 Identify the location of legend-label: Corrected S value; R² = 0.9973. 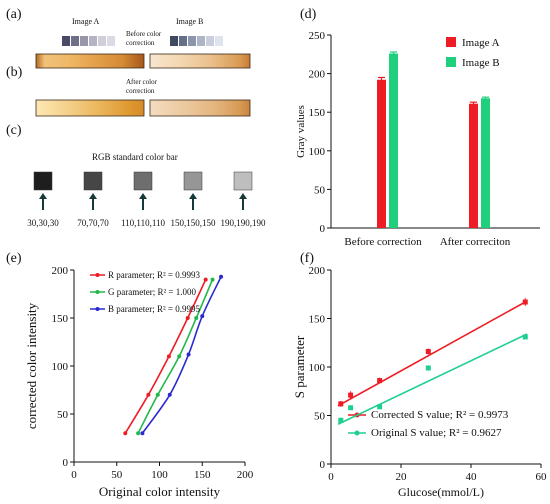
(440, 415).